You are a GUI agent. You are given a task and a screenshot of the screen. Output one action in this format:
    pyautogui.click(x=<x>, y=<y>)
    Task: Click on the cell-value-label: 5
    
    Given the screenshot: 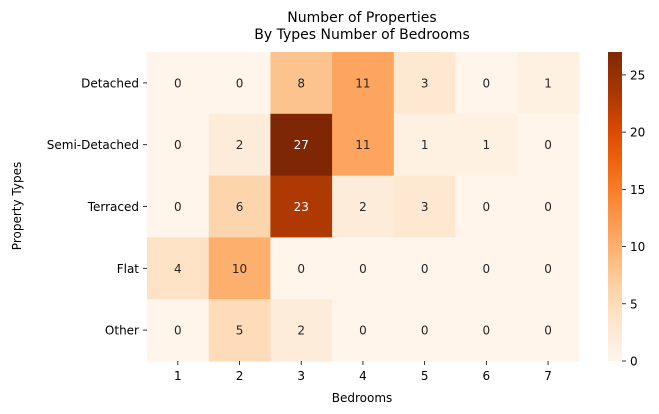 What is the action you would take?
    pyautogui.click(x=240, y=331)
    